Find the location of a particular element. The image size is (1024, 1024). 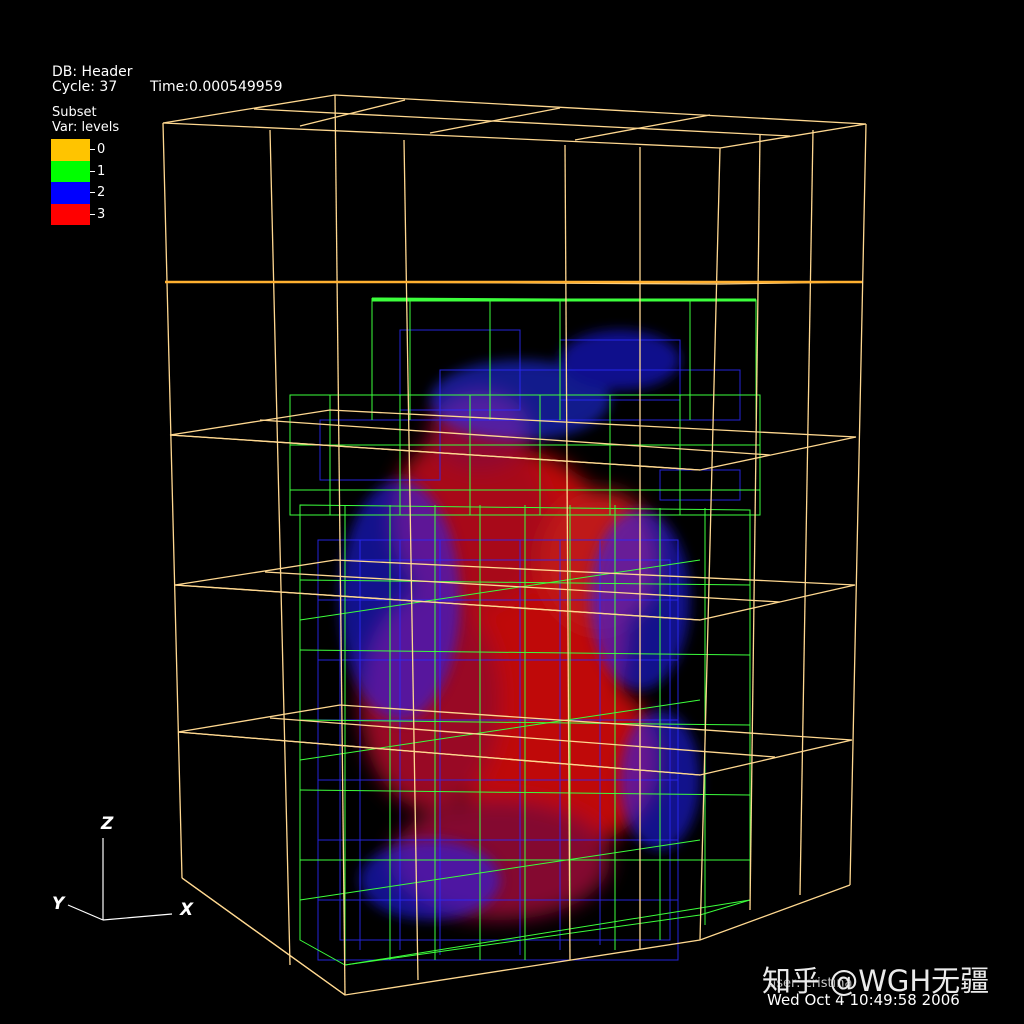

watermark: 知乎 @WGH无疆 is located at coordinates (876, 981).